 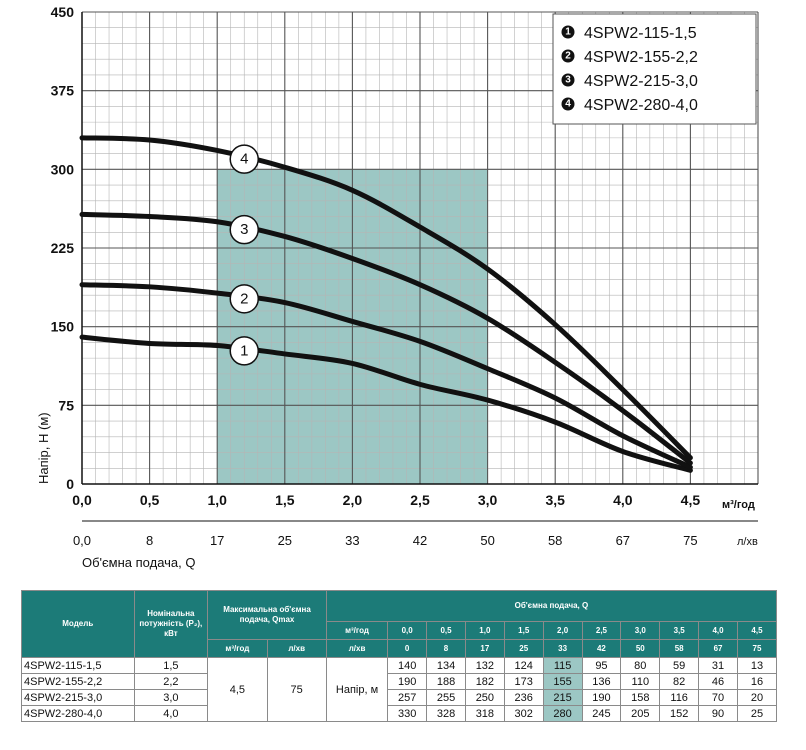 I want to click on cell-power: 4,0, so click(x=171, y=713).